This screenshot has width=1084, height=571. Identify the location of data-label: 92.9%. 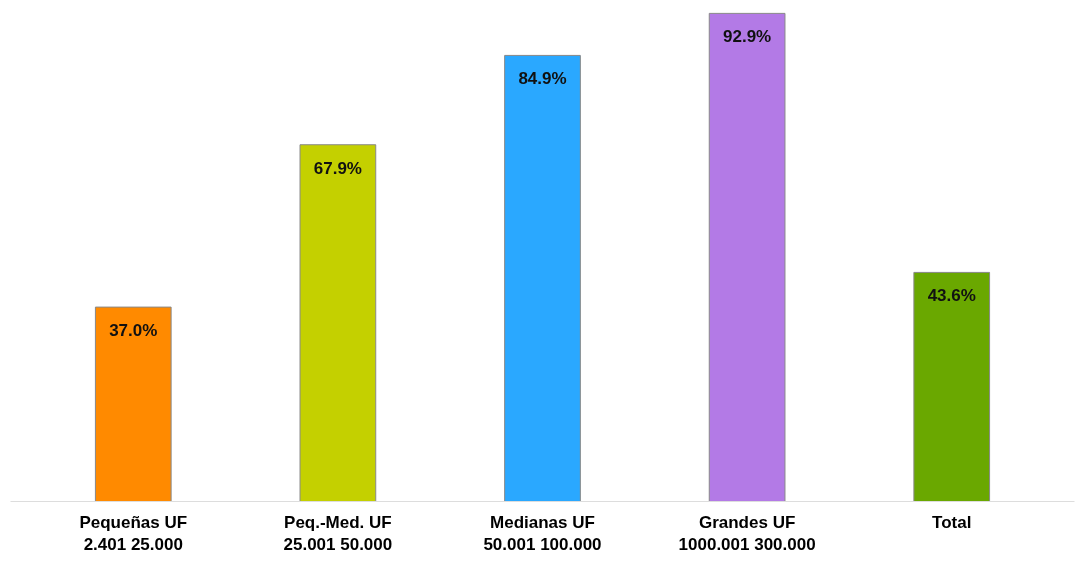
(747, 37).